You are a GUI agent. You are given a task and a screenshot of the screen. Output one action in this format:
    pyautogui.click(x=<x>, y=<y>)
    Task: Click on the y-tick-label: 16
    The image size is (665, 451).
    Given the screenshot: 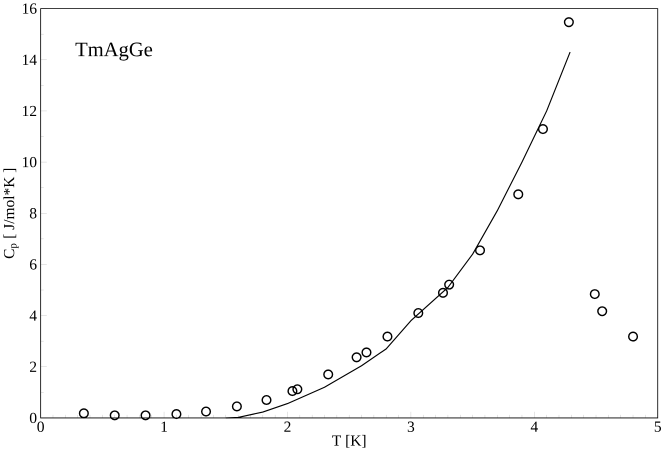 What is the action you would take?
    pyautogui.click(x=29, y=8)
    